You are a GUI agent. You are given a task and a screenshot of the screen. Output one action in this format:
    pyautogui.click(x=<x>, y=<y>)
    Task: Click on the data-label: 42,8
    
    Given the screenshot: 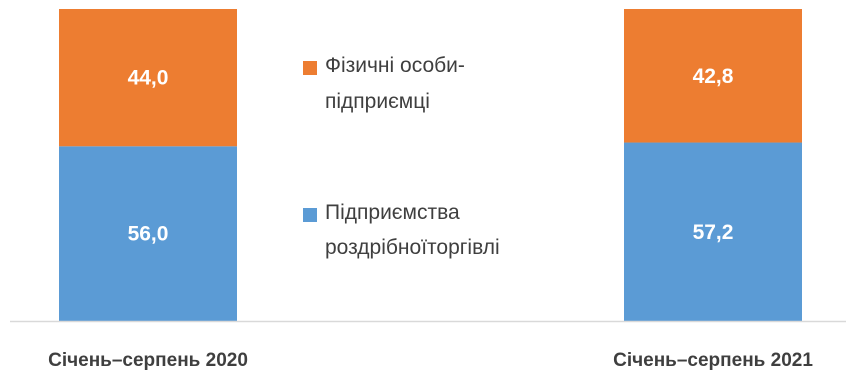 What is the action you would take?
    pyautogui.click(x=713, y=76)
    